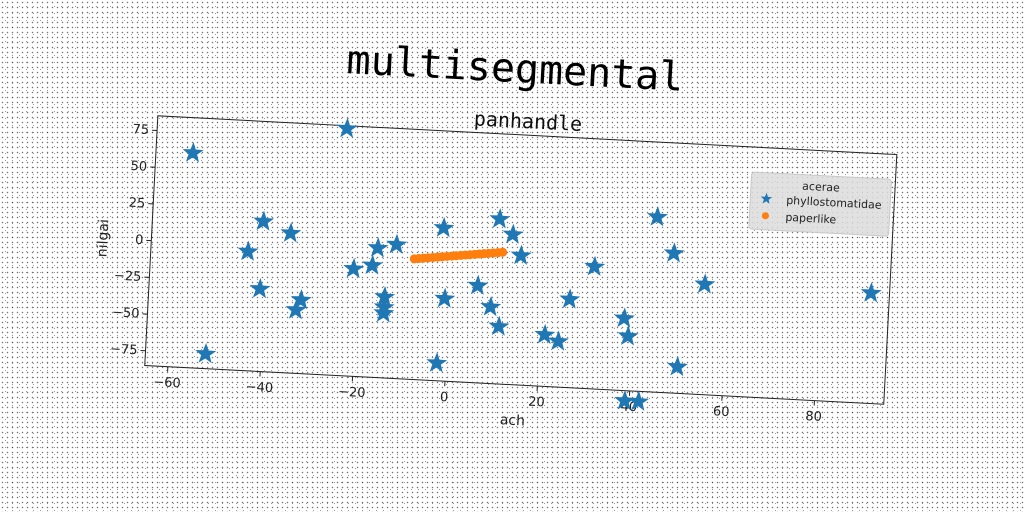 This screenshot has width=1024, height=512. I want to click on legend-entry-label: paperlike, so click(811, 219).